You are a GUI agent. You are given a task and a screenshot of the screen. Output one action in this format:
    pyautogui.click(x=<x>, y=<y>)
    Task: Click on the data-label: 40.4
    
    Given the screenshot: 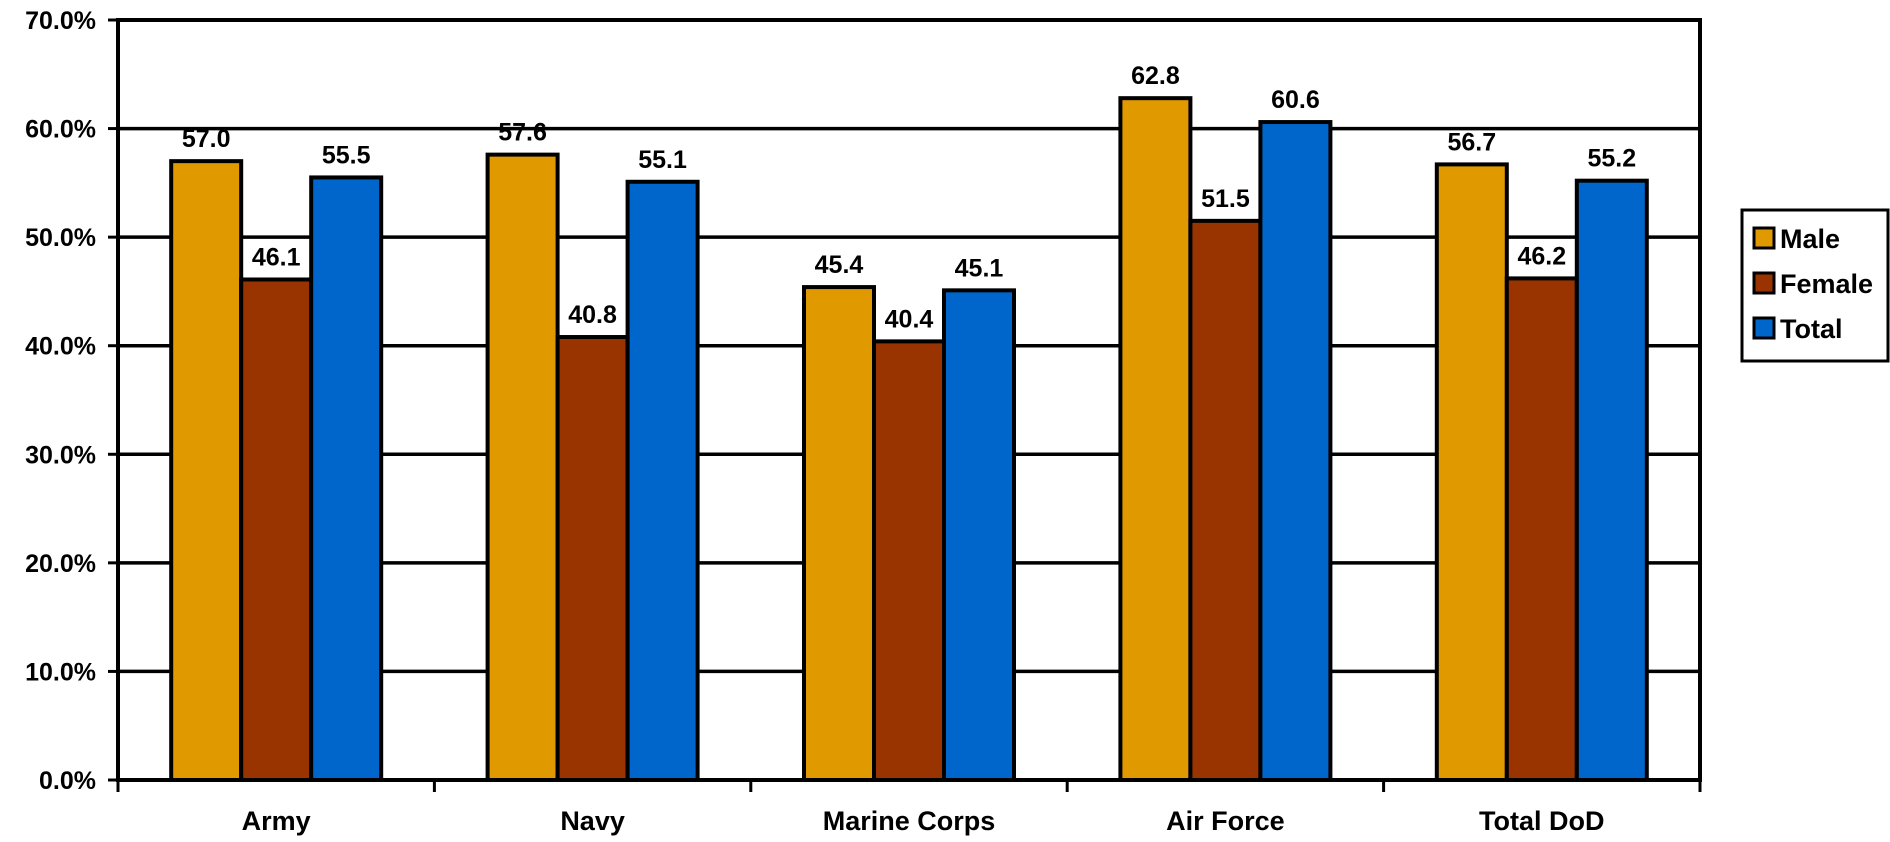 What is the action you would take?
    pyautogui.click(x=909, y=319)
    